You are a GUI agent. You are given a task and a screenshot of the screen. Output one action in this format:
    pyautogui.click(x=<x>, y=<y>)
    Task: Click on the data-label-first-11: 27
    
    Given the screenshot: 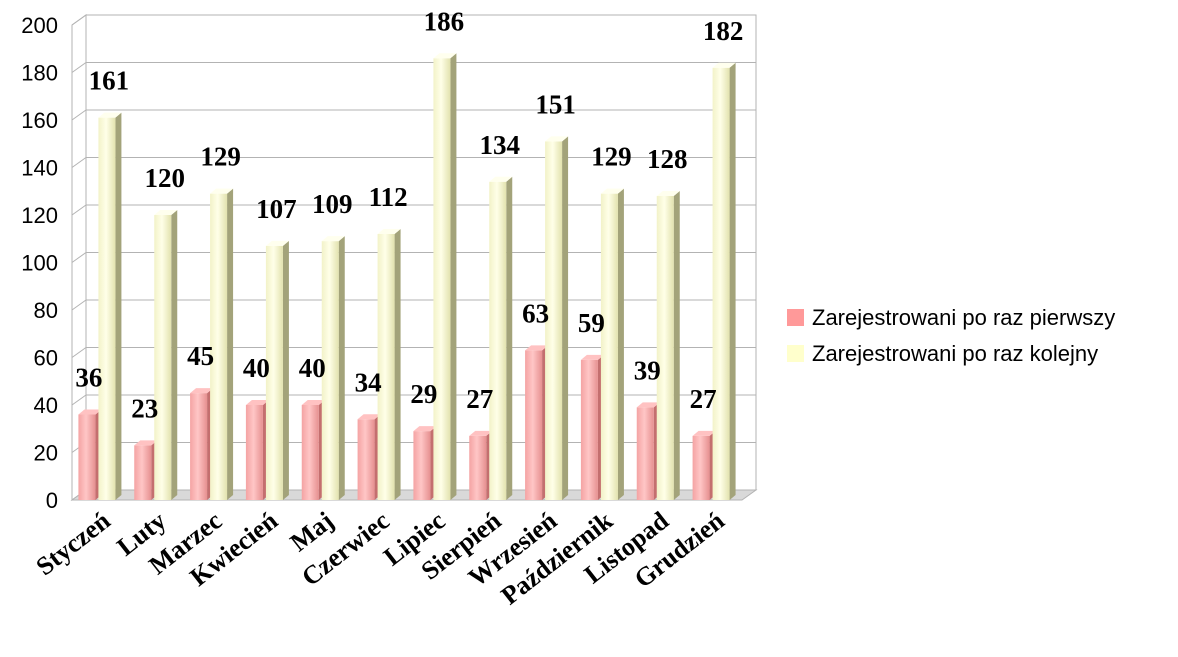 What is the action you would take?
    pyautogui.click(x=703, y=399)
    